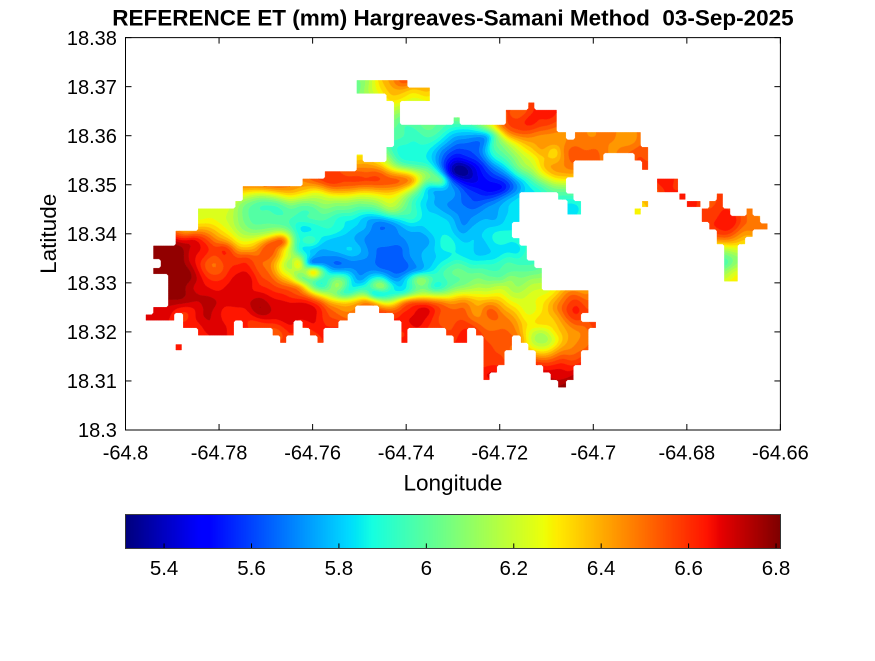 Image resolution: width=875 pixels, height=661 pixels. Describe the element at coordinates (453, 483) in the screenshot. I see `svg-text: Longitude` at that location.